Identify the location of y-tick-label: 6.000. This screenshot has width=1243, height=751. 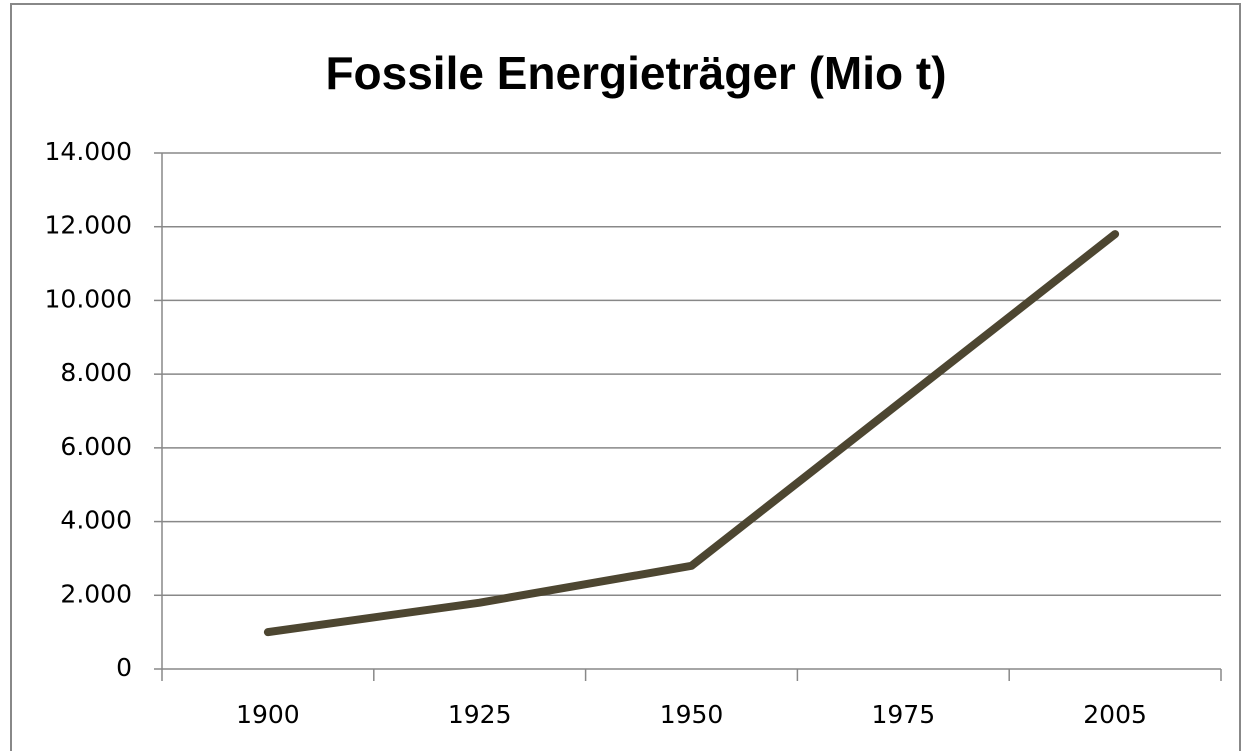
(96, 446).